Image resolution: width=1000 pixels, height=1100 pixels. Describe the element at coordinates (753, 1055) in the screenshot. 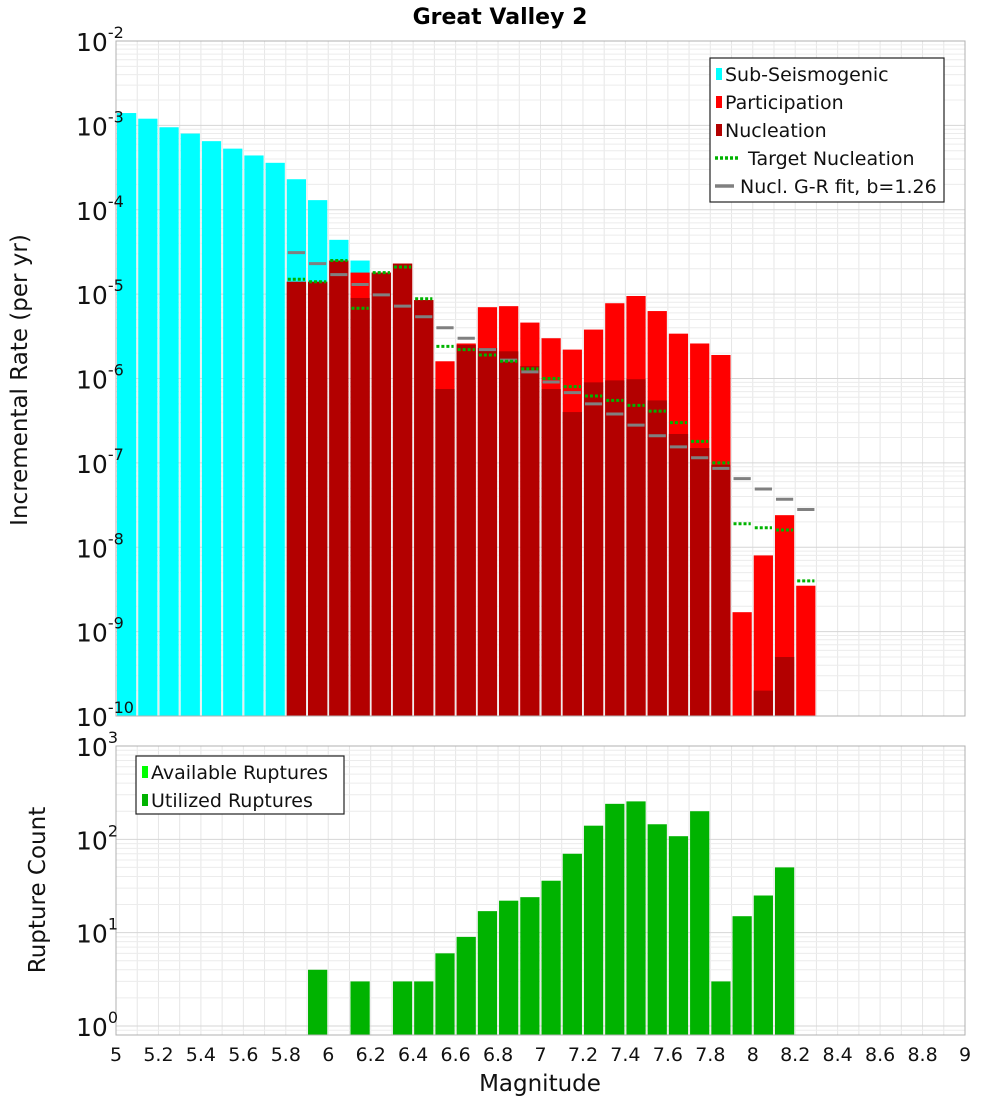

I see `x-tick-label: 8` at that location.